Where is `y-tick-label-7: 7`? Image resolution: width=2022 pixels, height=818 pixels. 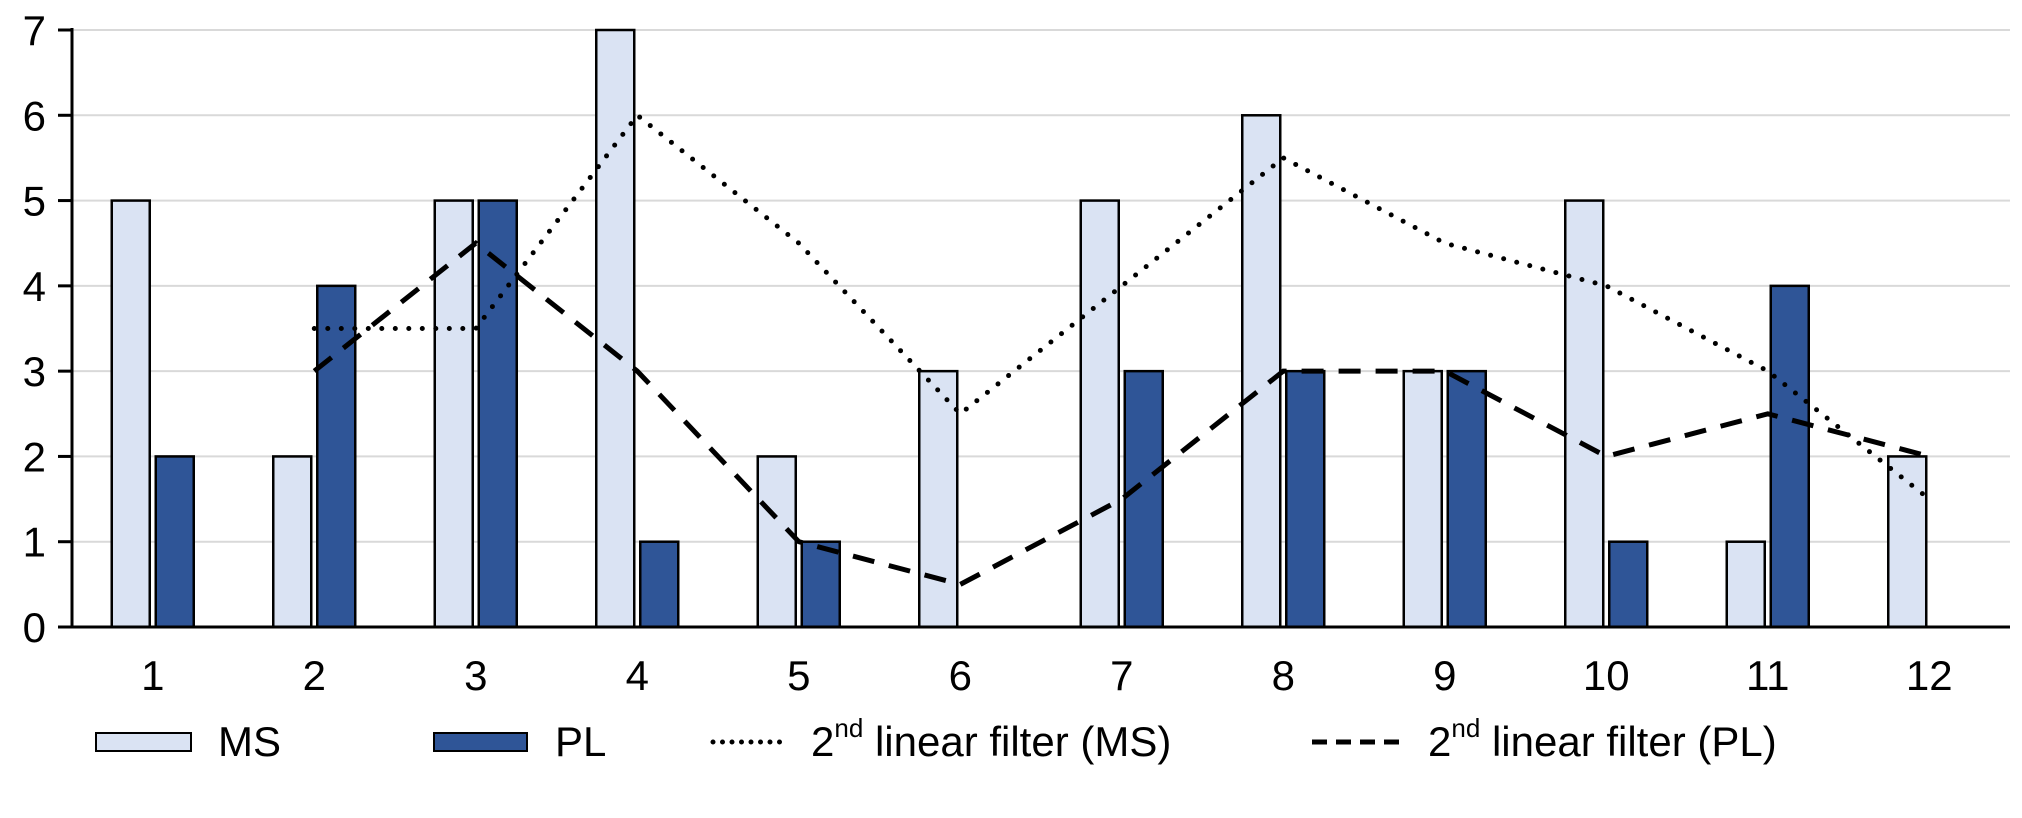
y-tick-label-7: 7 is located at coordinates (34, 30).